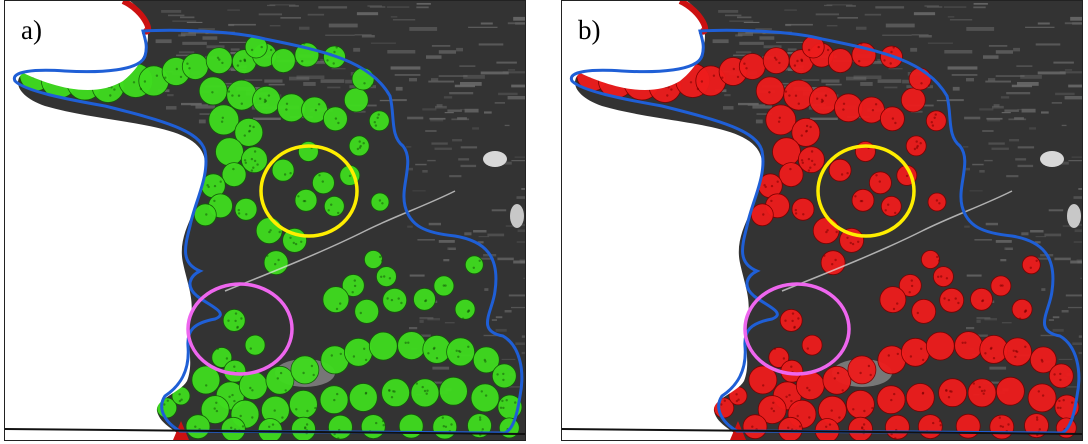  What do you see at coordinates (897, 241) in the screenshot?
I see `river-line` at bounding box center [897, 241].